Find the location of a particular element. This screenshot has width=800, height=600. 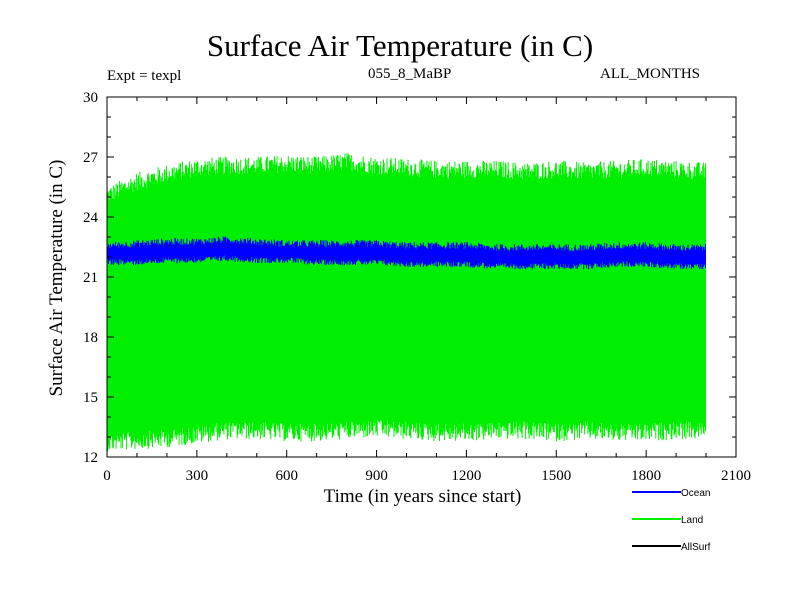

chart-title: Surface Air Temperature (in C) is located at coordinates (400, 45).